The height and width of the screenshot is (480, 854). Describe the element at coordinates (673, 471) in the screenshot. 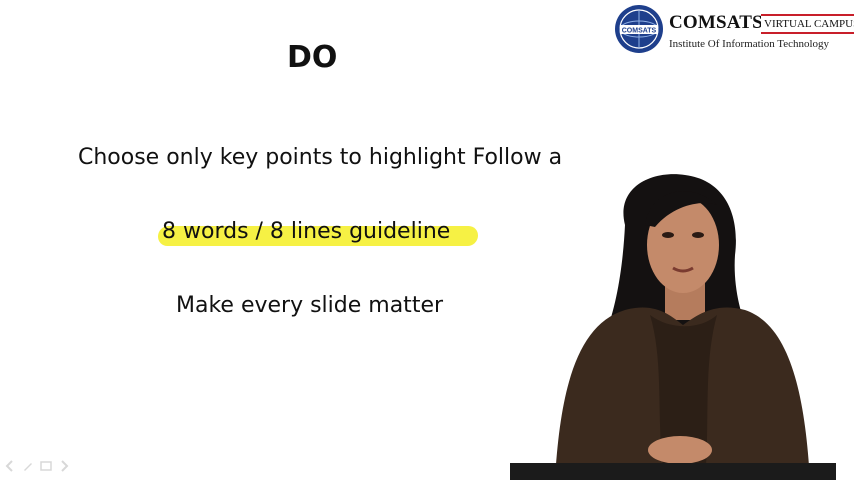

I see `presenter-desk` at that location.